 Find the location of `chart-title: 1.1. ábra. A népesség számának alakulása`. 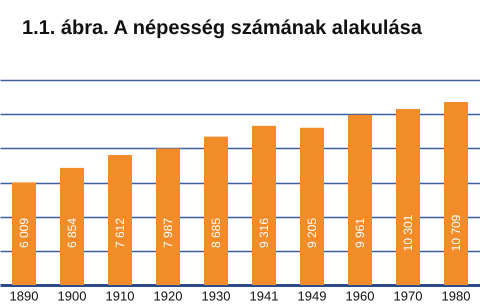

chart-title: 1.1. ábra. A népesség számának alakulása is located at coordinates (222, 28).